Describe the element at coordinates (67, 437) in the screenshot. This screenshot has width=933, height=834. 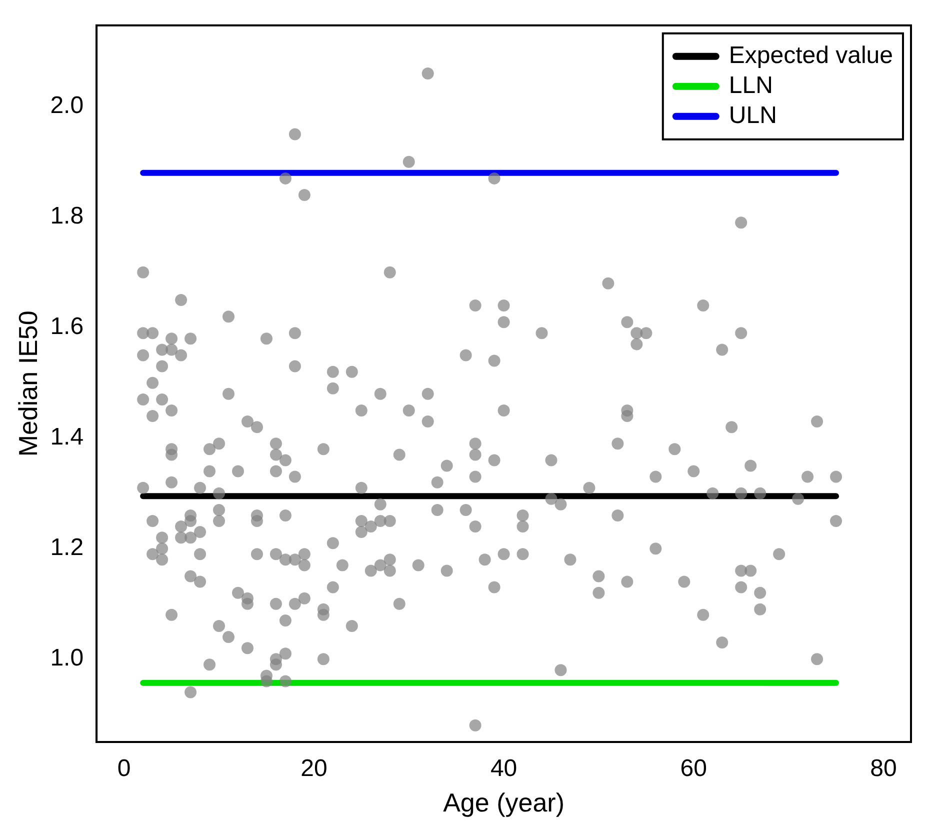
I see `y-tick-label: 1.4` at that location.